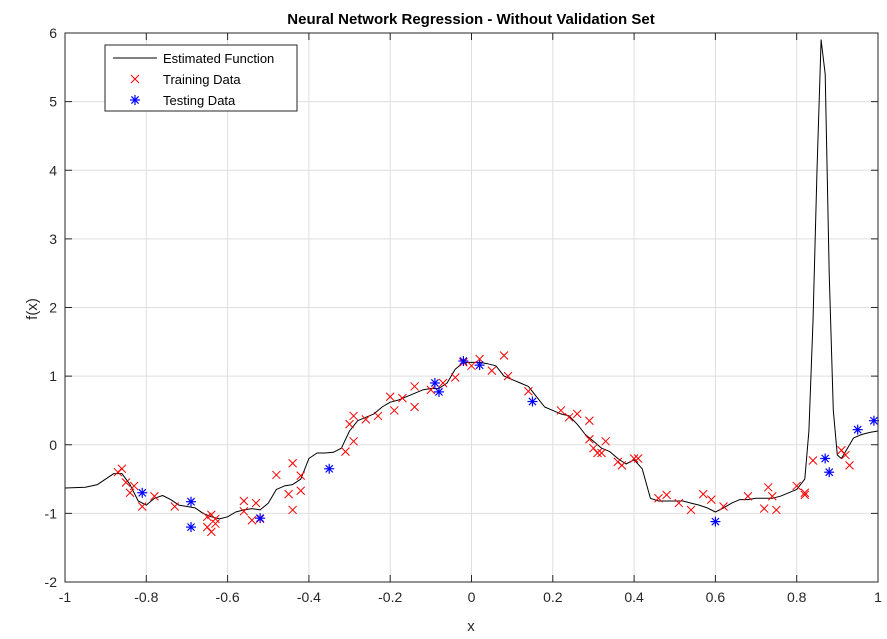 Image resolution: width=887 pixels, height=639 pixels. I want to click on y-tick-label: 2, so click(53, 308).